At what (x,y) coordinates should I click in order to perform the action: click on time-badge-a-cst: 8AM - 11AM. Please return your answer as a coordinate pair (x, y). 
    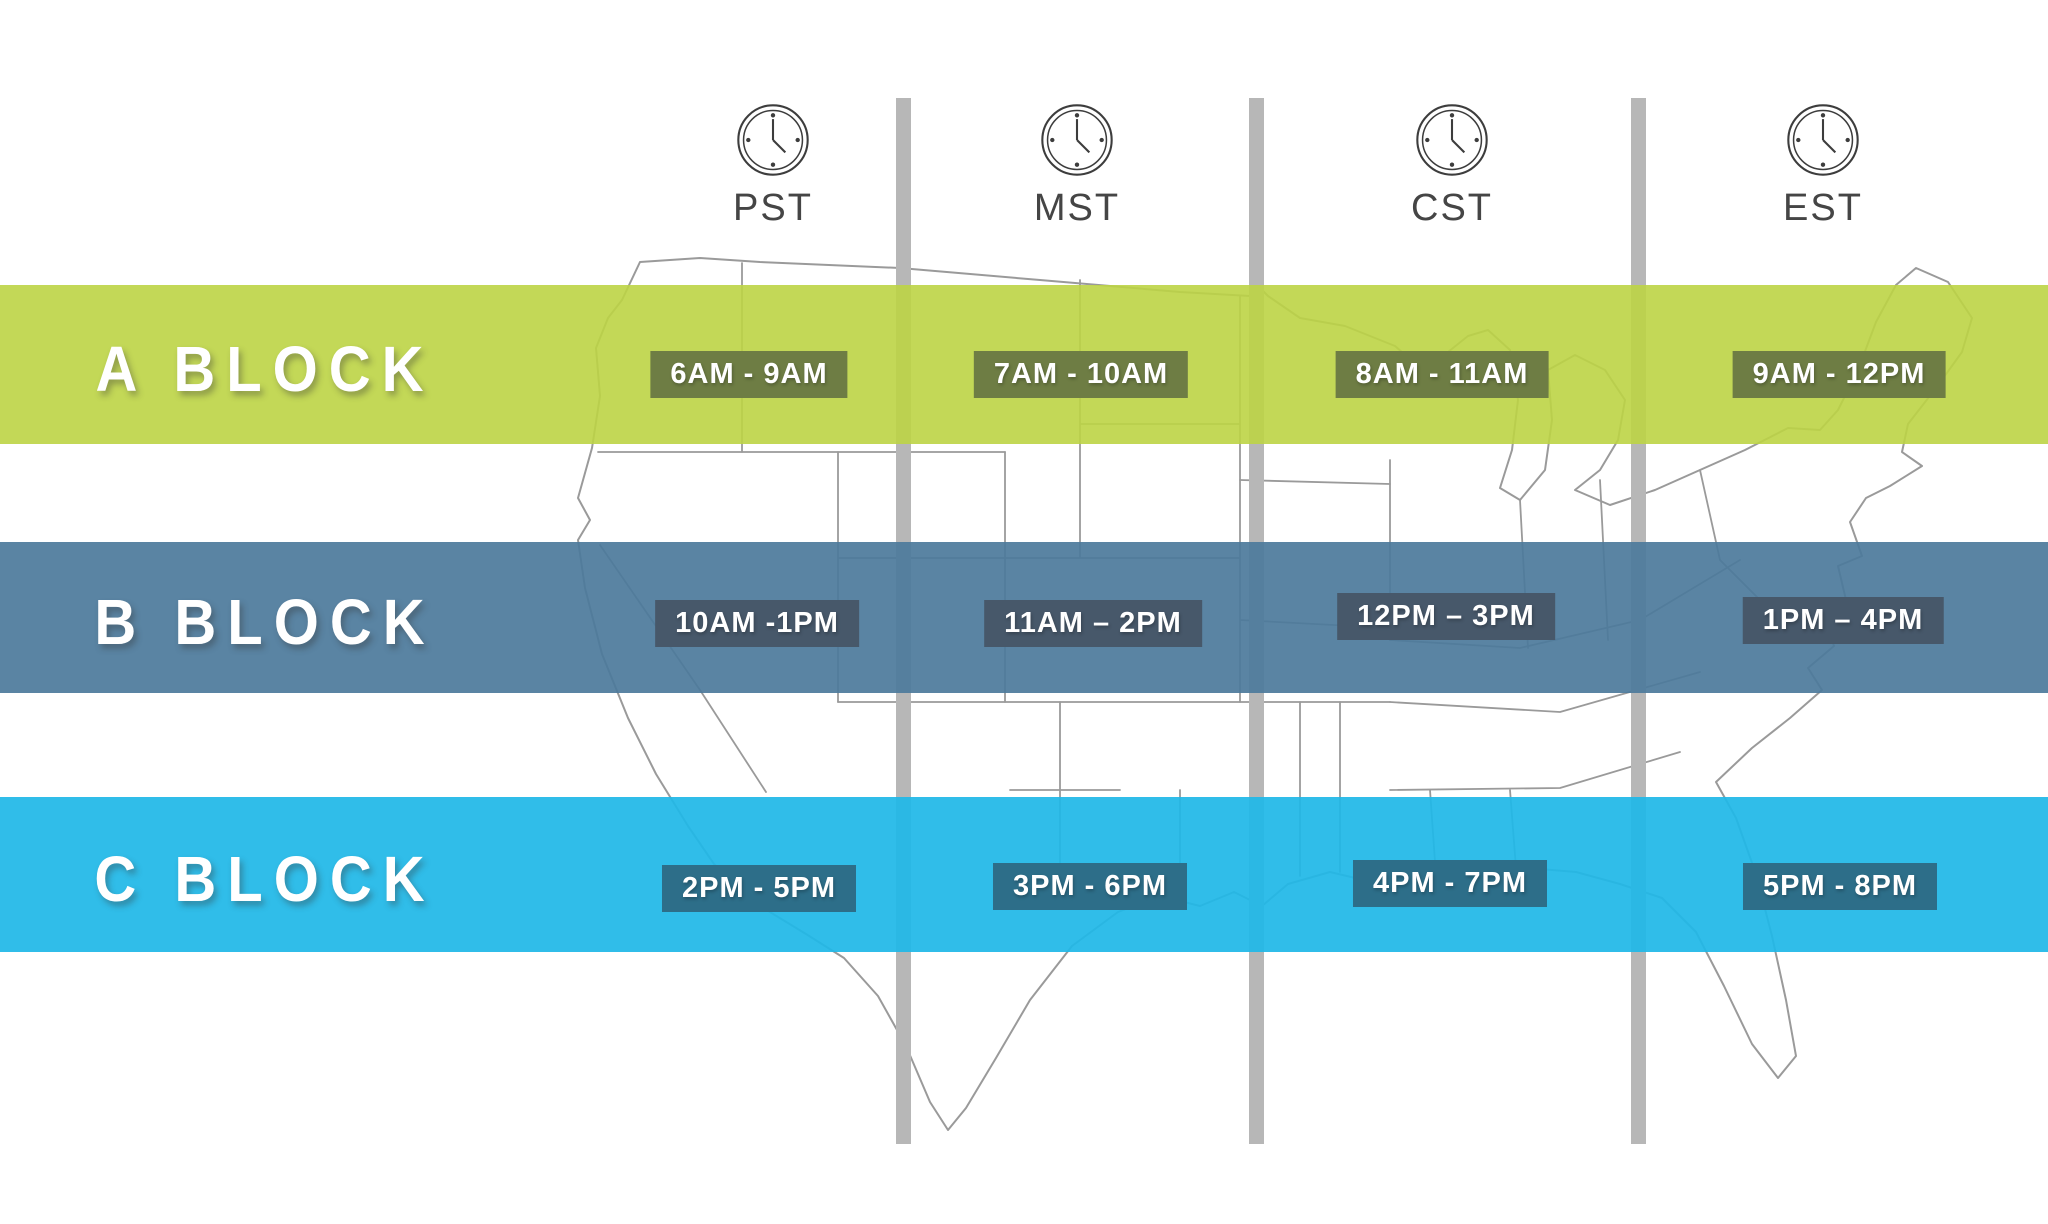
    Looking at the image, I should click on (1442, 374).